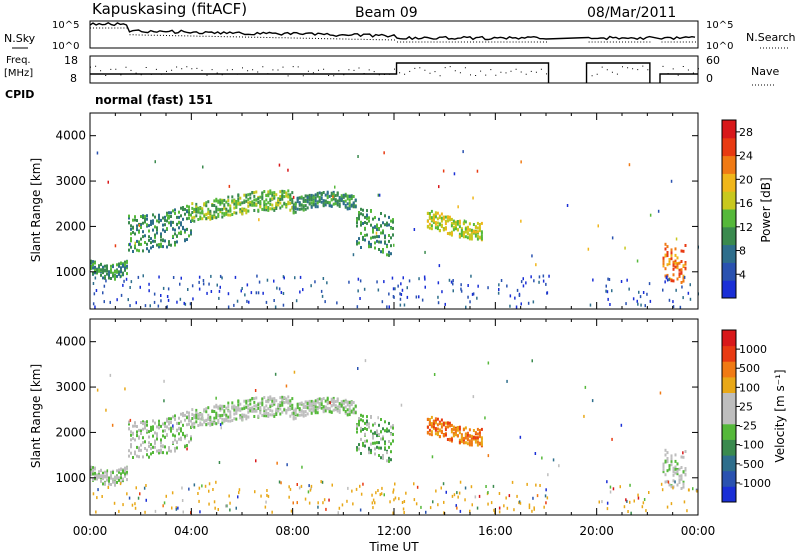 The width and height of the screenshot is (800, 554). I want to click on data-band, so click(324, 202).